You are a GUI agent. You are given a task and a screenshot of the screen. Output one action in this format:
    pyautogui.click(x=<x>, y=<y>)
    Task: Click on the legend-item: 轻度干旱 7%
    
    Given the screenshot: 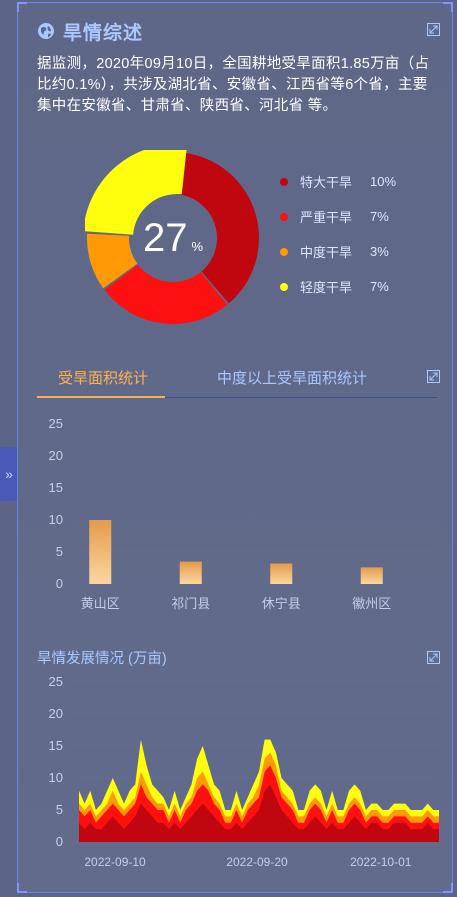 What is the action you would take?
    pyautogui.click(x=338, y=286)
    